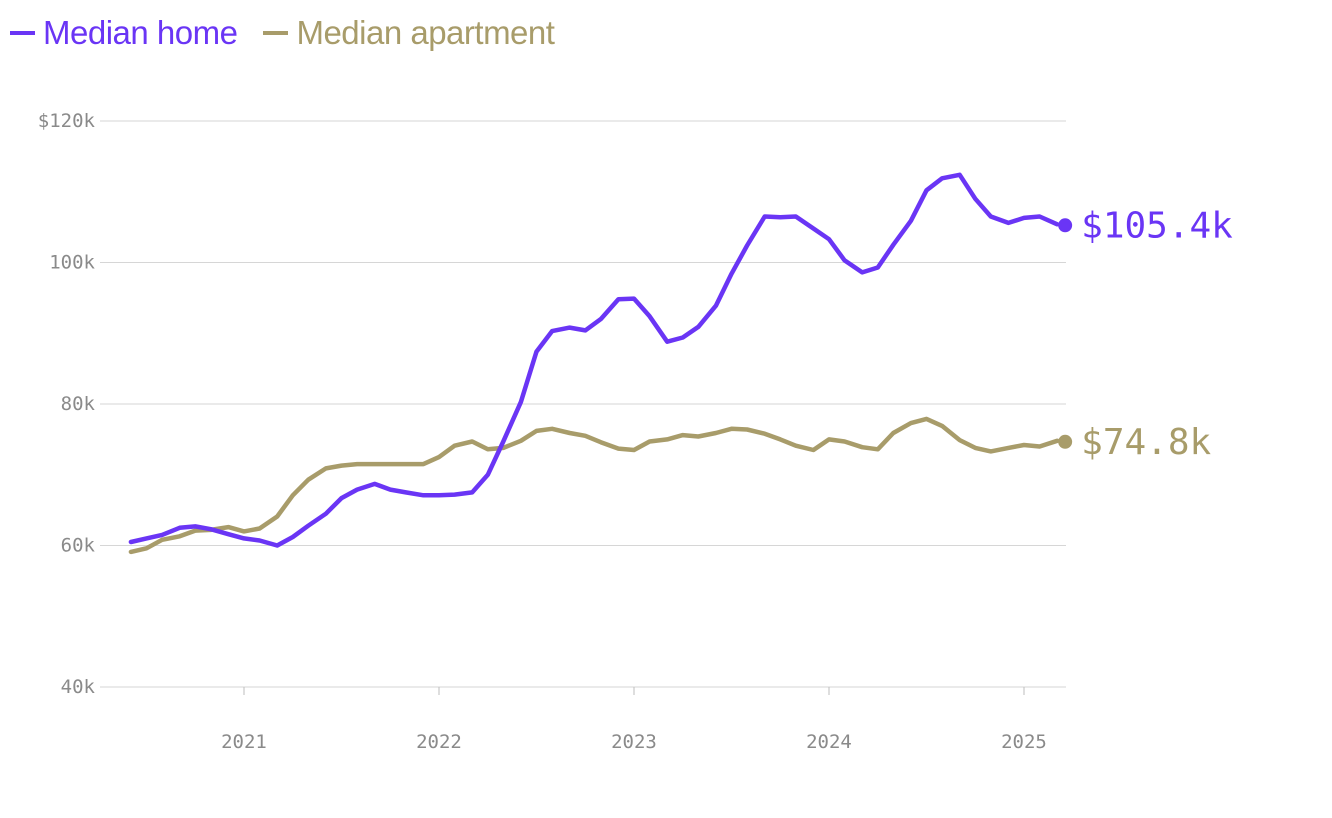  I want to click on series-end-label-home: $105.4k, so click(1157, 225).